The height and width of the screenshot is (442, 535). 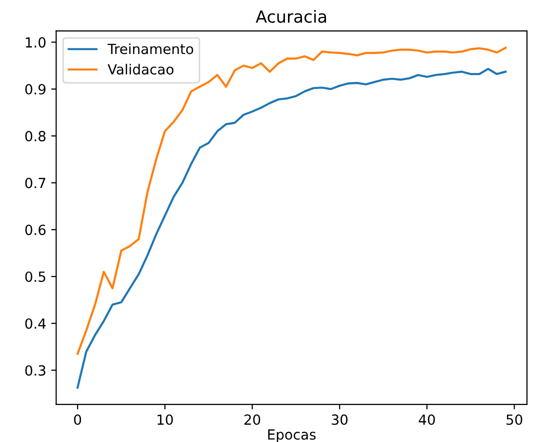 What do you see at coordinates (35, 323) in the screenshot?
I see `y-tick-label: 0.4` at bounding box center [35, 323].